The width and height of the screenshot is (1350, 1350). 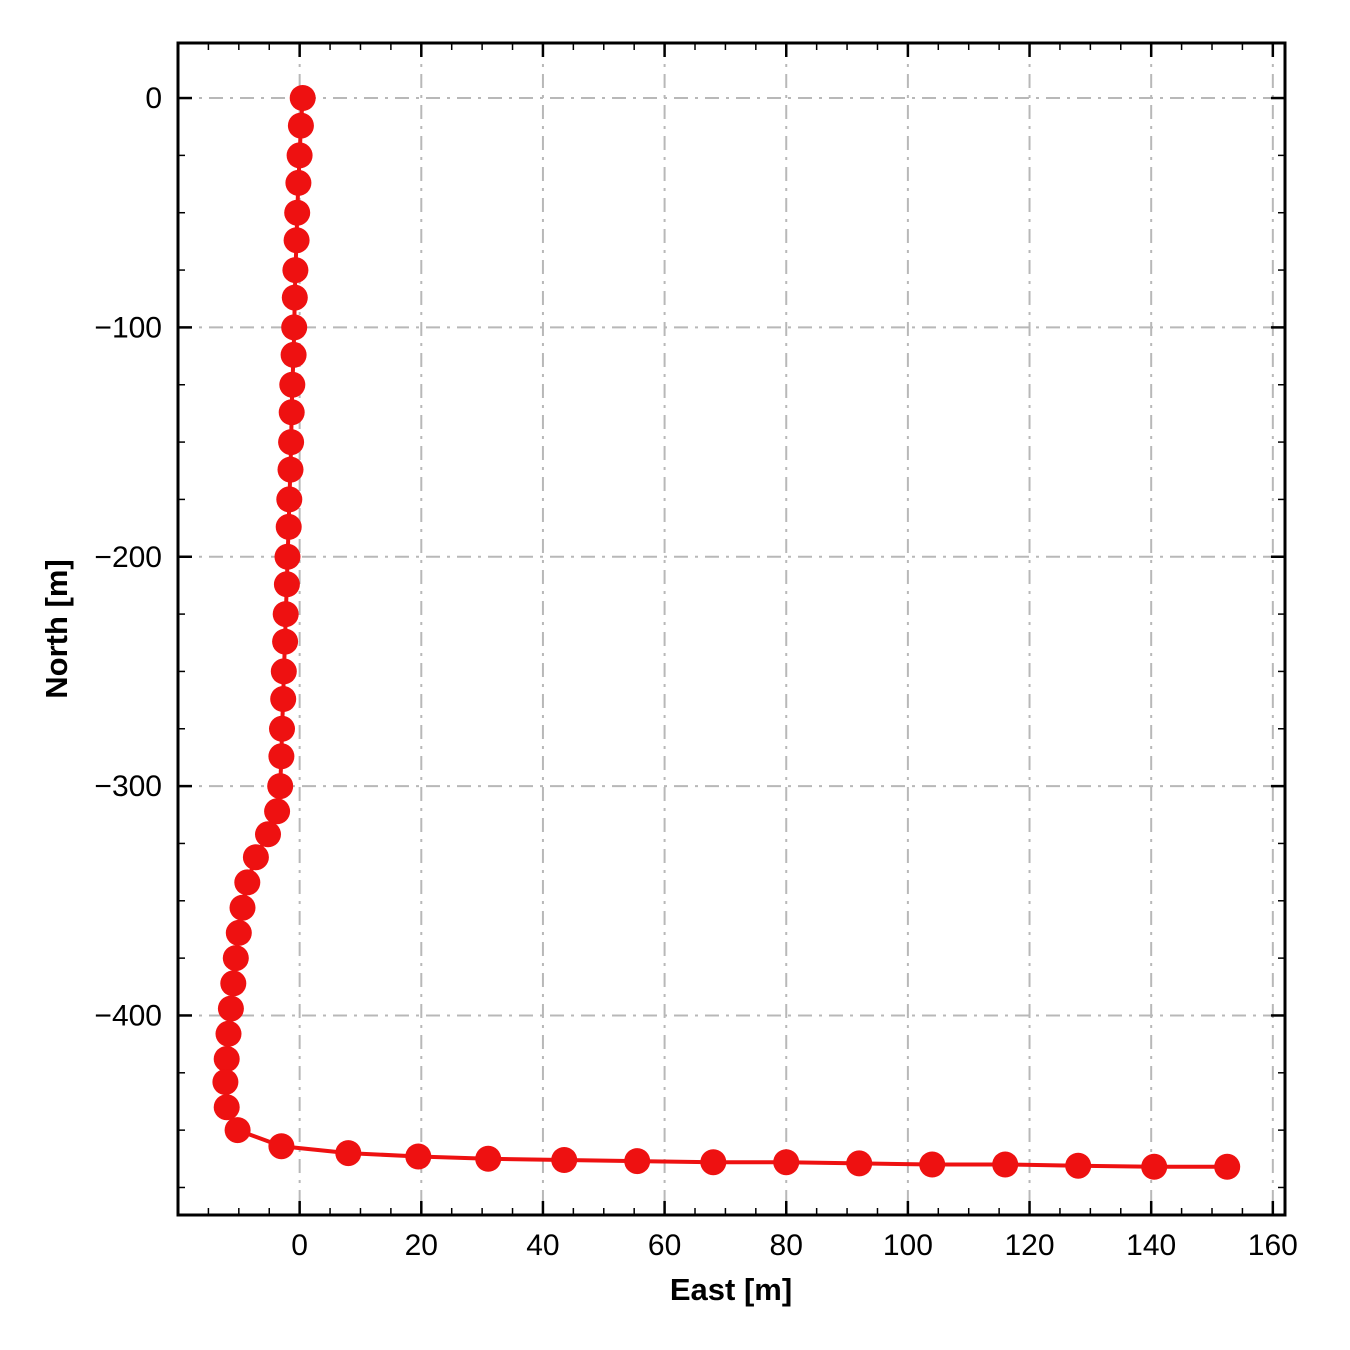 What do you see at coordinates (1273, 1245) in the screenshot?
I see `x-tick-label: 160` at bounding box center [1273, 1245].